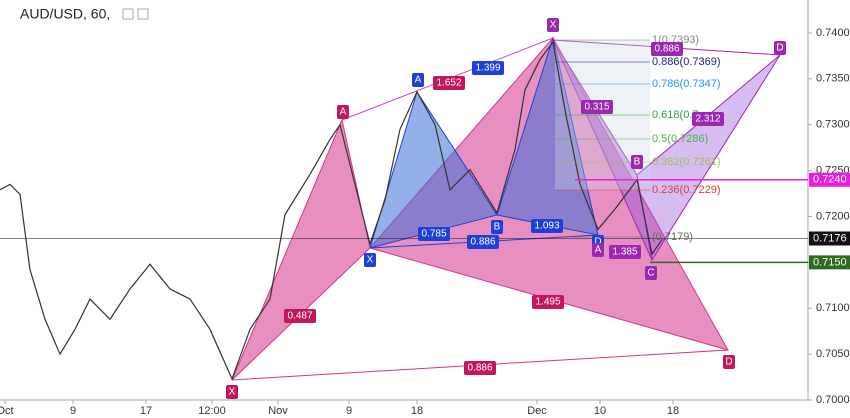 This screenshot has height=418, width=850. What do you see at coordinates (833, 79) in the screenshot?
I see `y-tick-label: 0.7350` at bounding box center [833, 79].